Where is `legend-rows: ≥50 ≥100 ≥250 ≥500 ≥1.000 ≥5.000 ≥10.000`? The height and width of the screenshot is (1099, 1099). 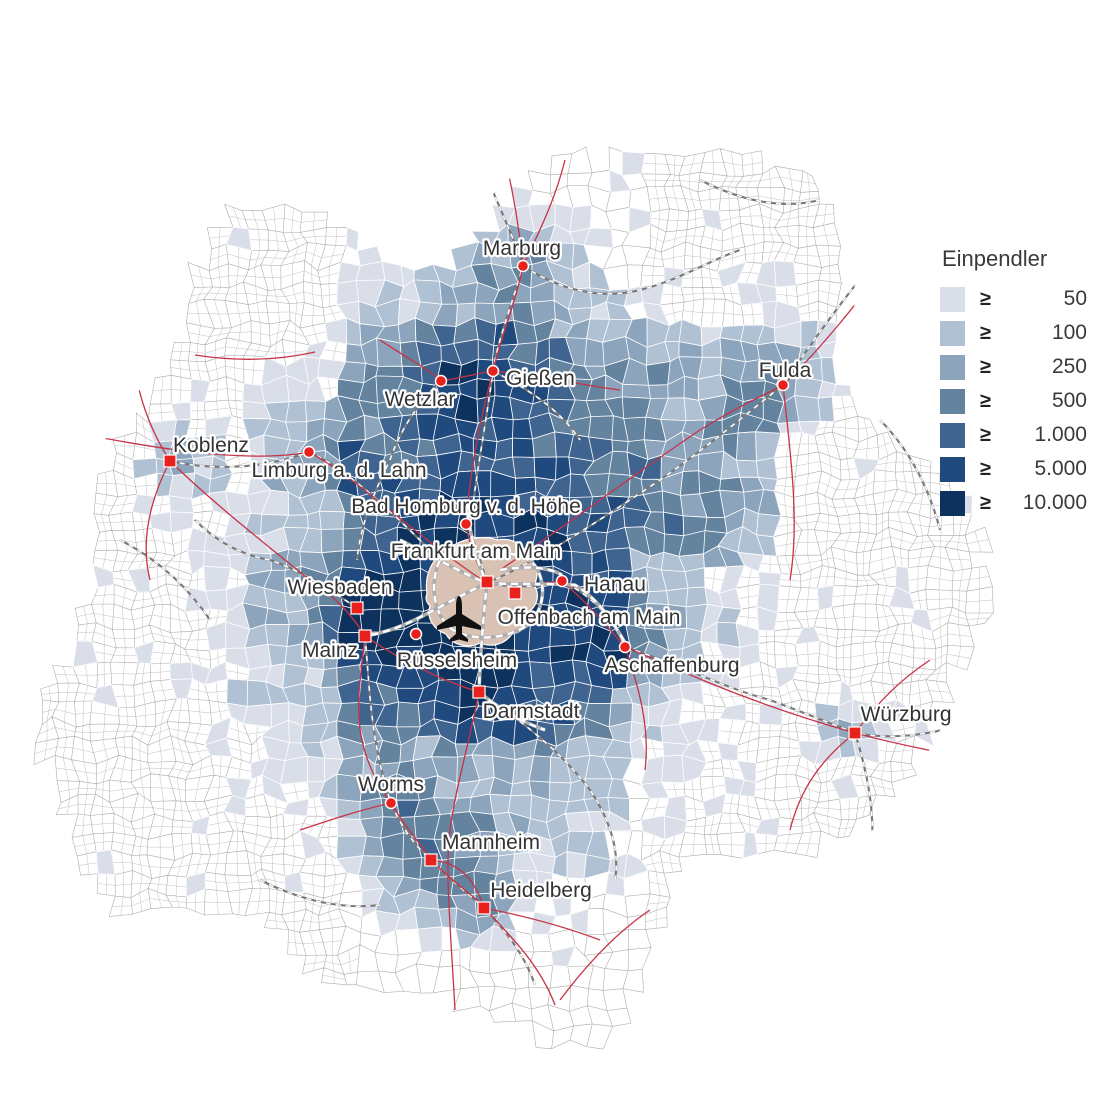
legend-rows: ≥50 ≥100 ≥250 ≥500 ≥1.000 ≥5.000 ≥10.000 is located at coordinates (1013, 401).